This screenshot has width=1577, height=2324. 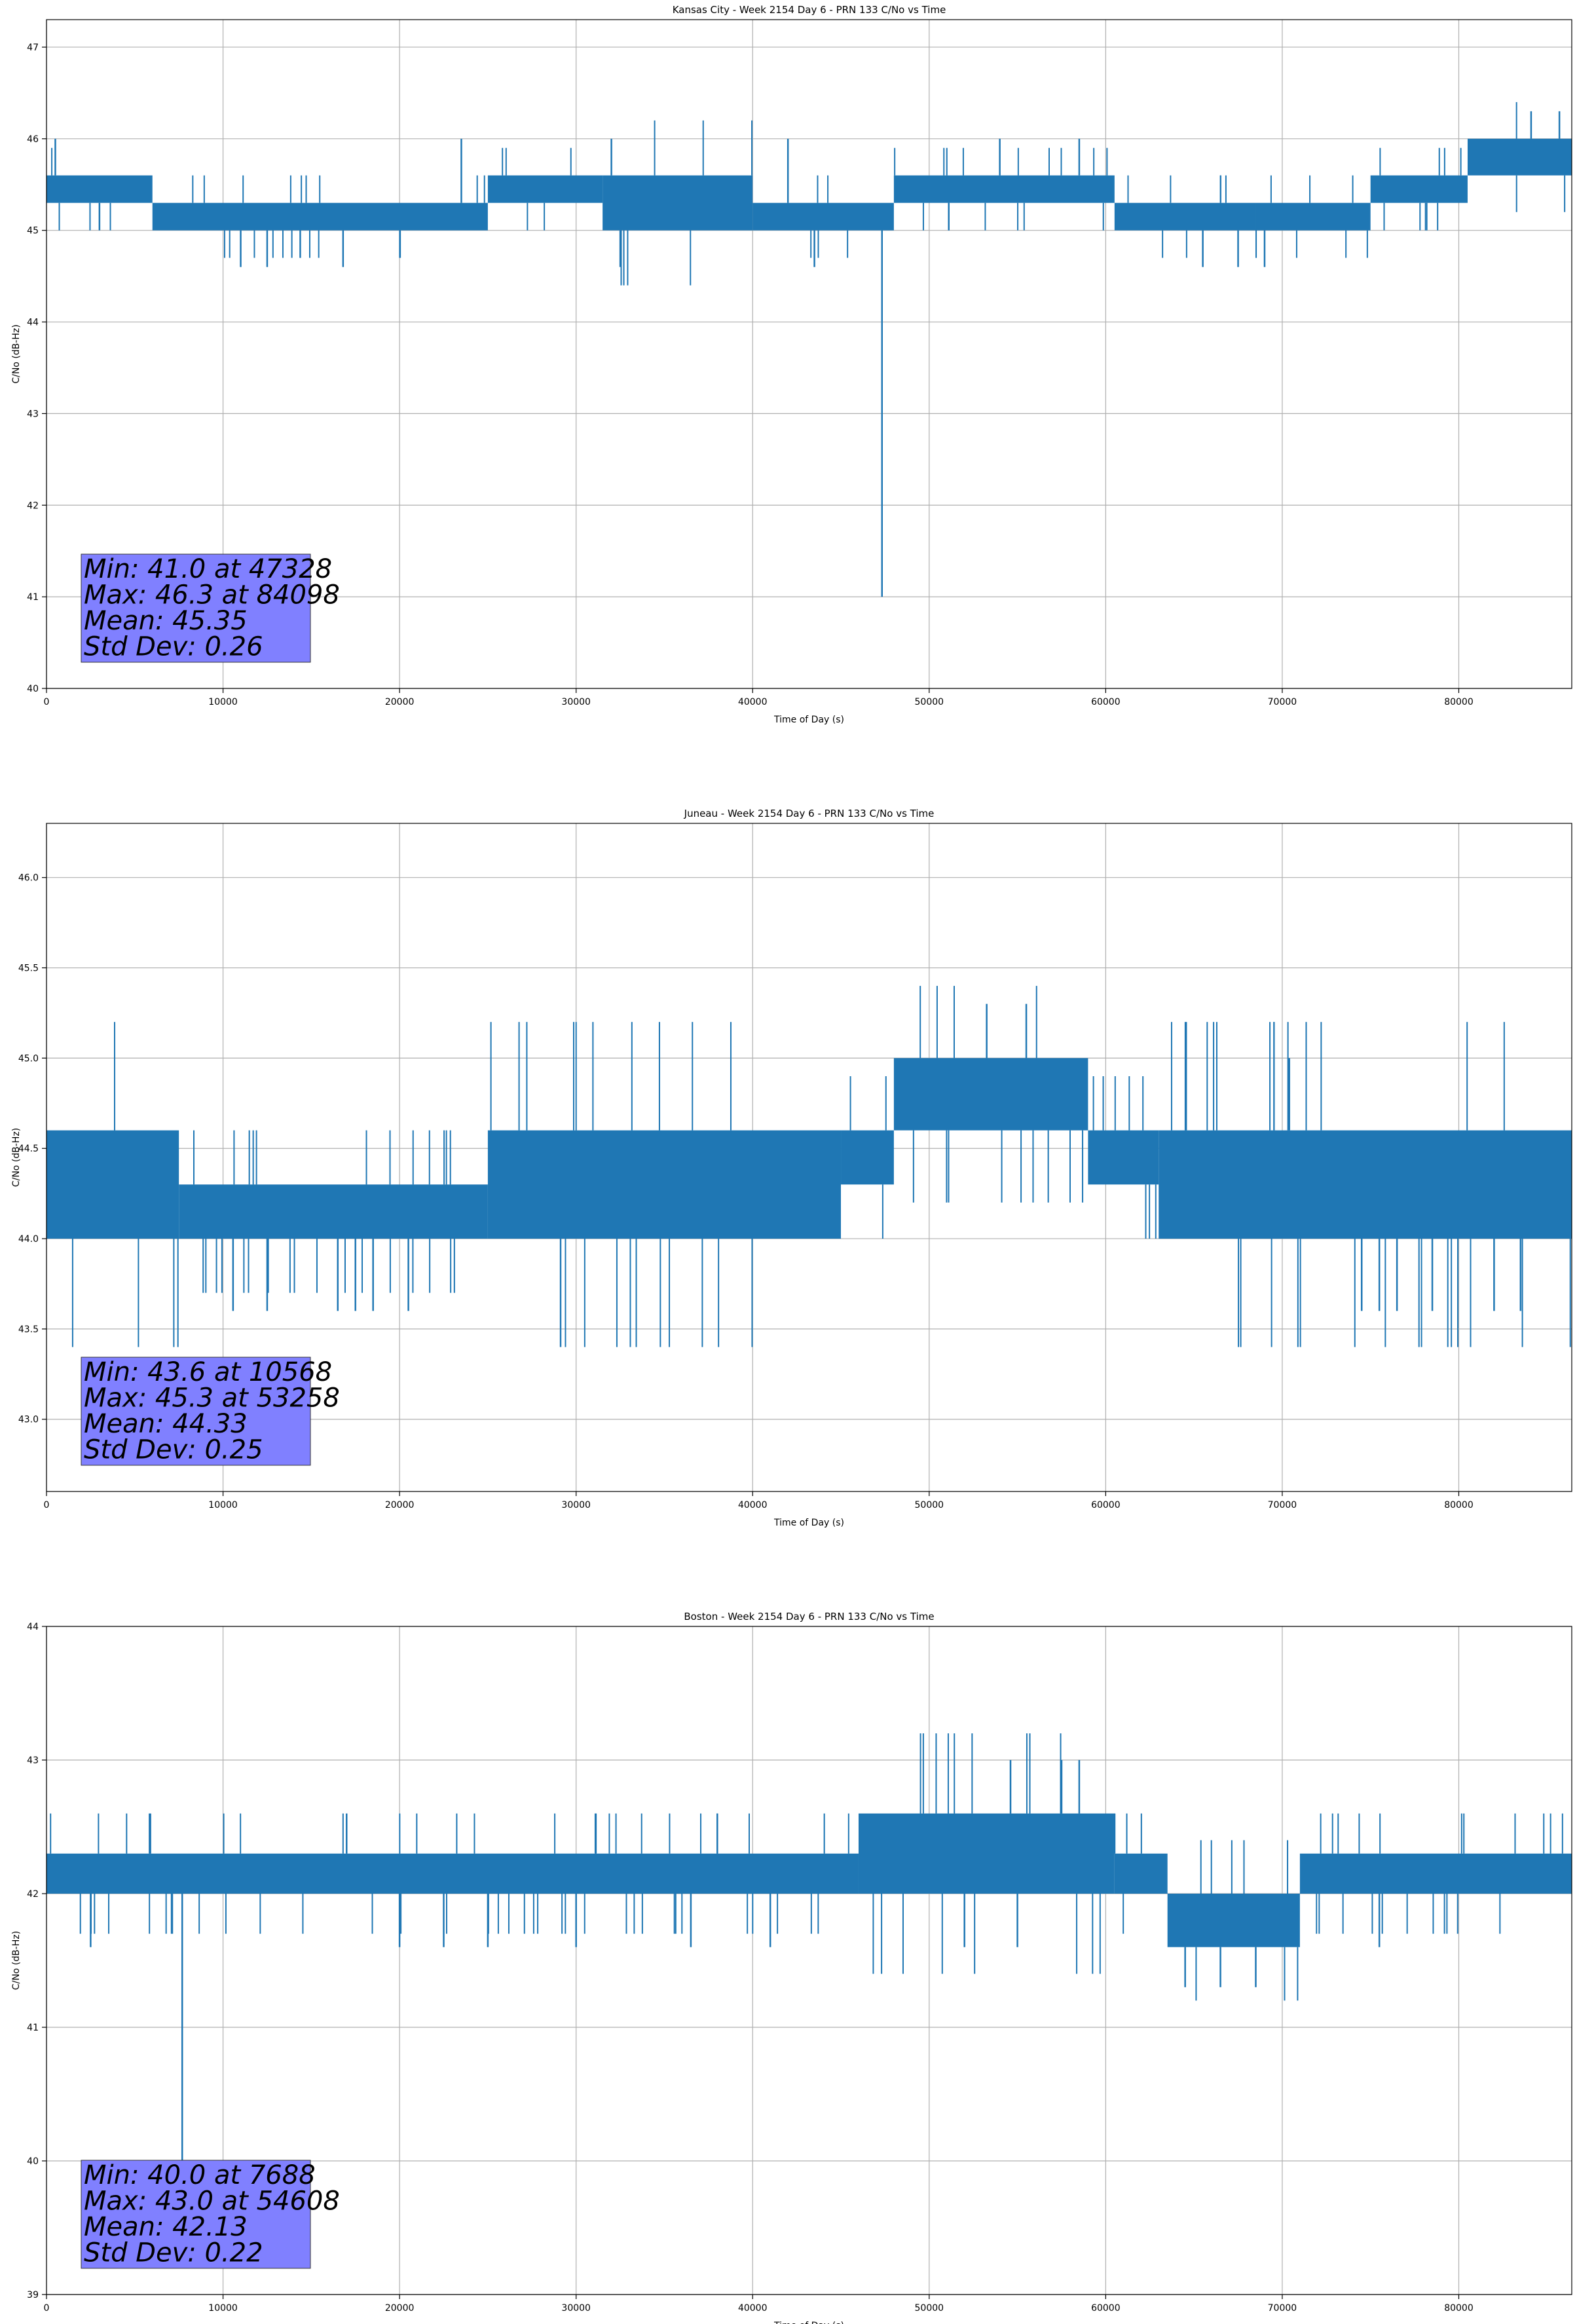 What do you see at coordinates (212, 595) in the screenshot?
I see `stats-line: Max: 46.3 at 84098` at bounding box center [212, 595].